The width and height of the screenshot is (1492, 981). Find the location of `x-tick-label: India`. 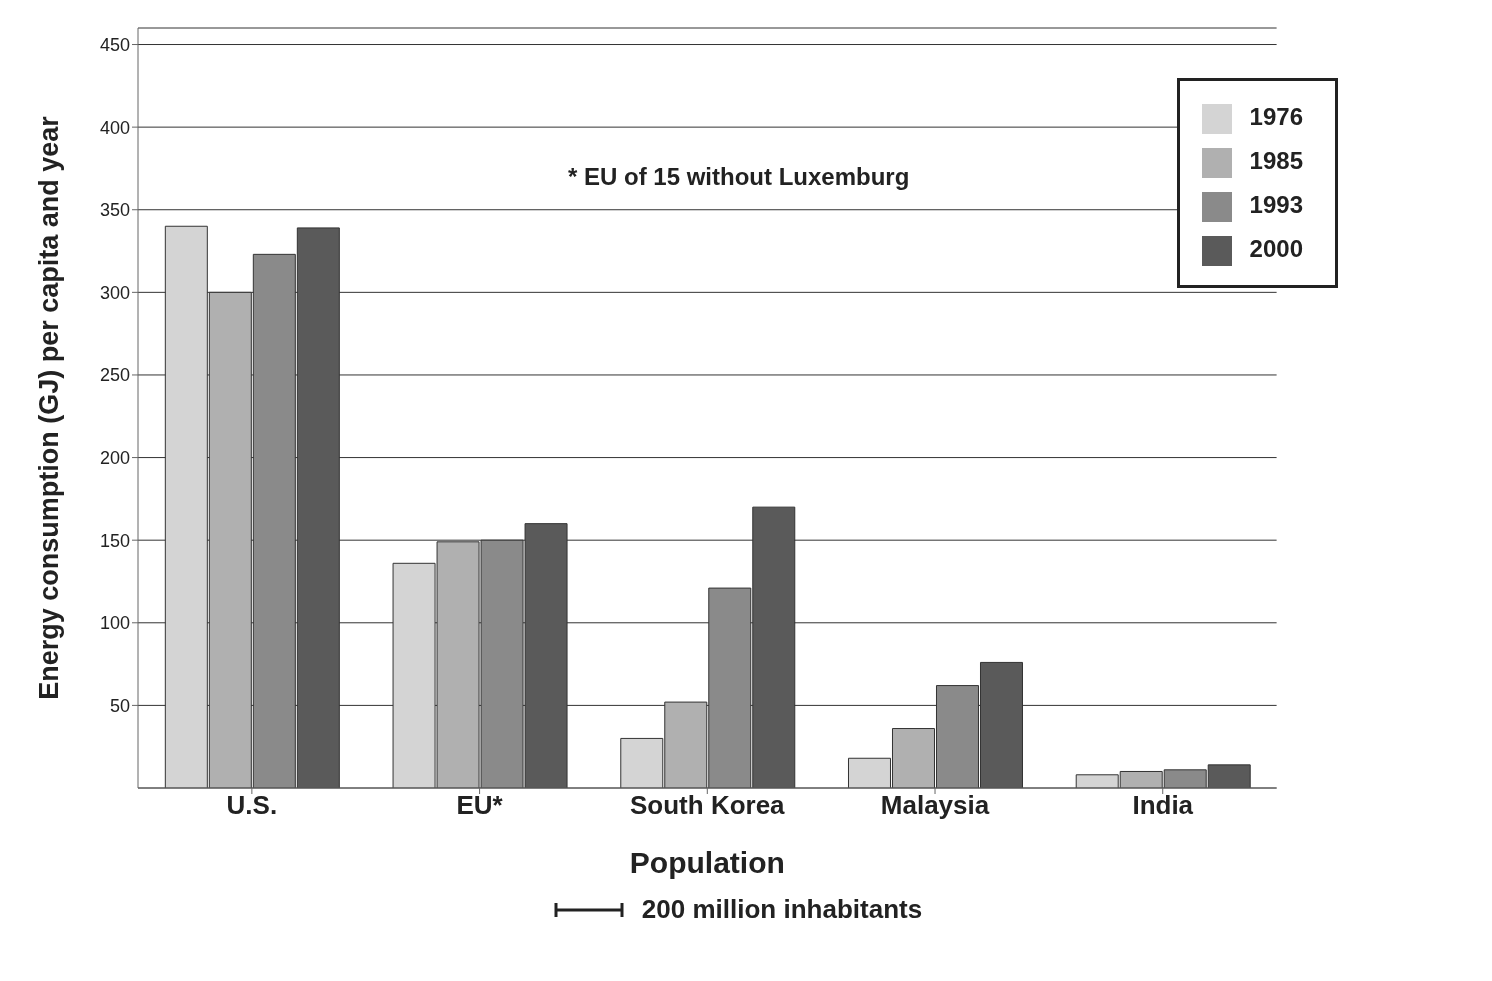

x-tick-label: India is located at coordinates (1163, 805).